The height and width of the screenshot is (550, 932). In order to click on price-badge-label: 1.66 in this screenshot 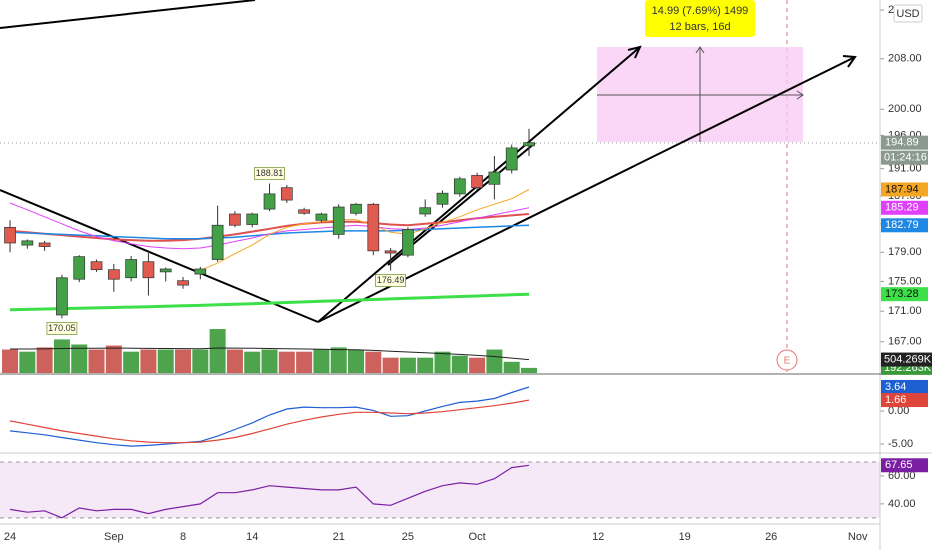, I will do `click(895, 400)`.